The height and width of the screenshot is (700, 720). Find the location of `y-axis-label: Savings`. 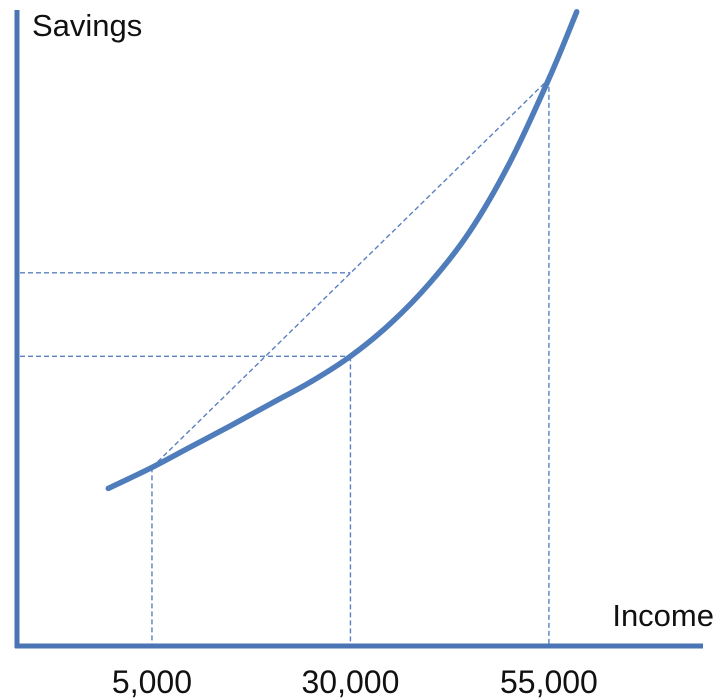

y-axis-label: Savings is located at coordinates (87, 25).